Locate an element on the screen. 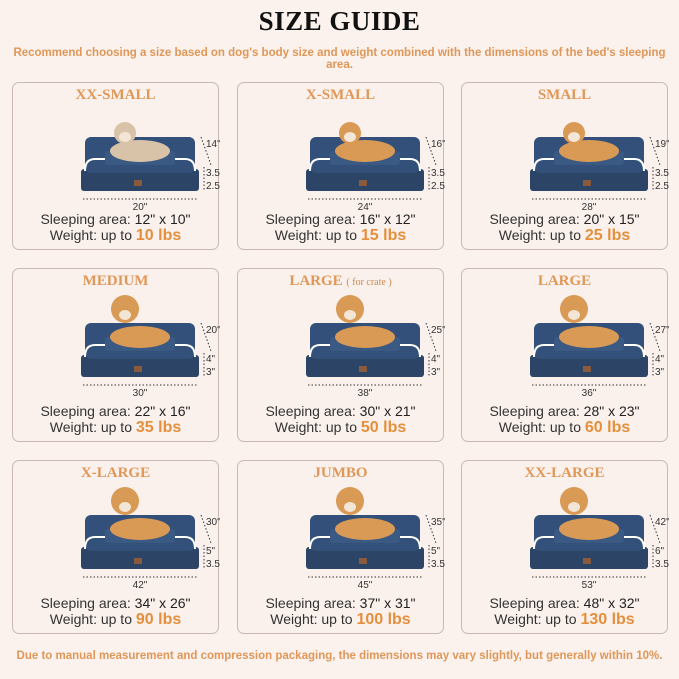 The width and height of the screenshot is (679, 679). sleeping-area: Sleeping area: 37" x 31" is located at coordinates (340, 603).